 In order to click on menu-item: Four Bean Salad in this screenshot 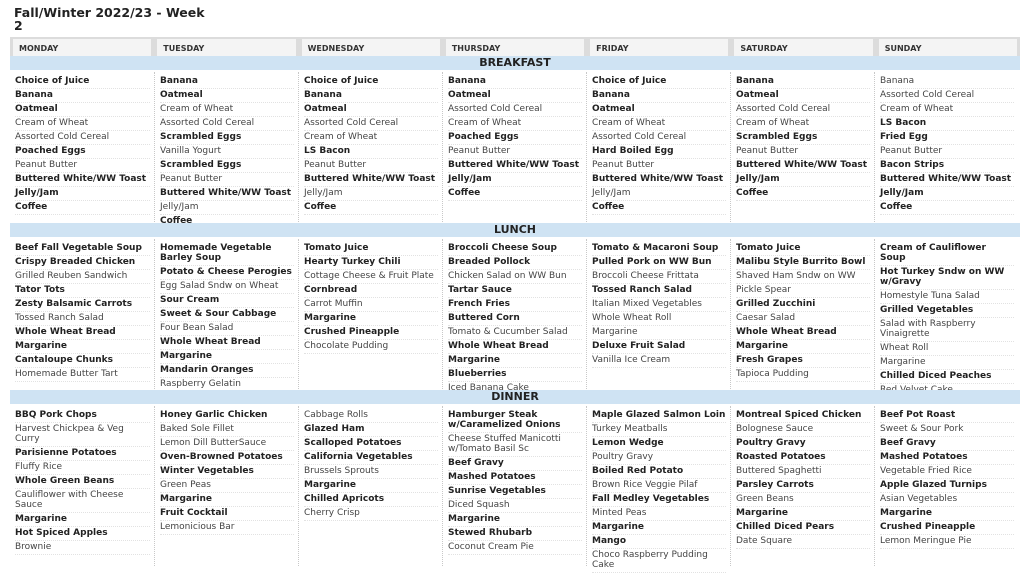, I will do `click(227, 329)`.